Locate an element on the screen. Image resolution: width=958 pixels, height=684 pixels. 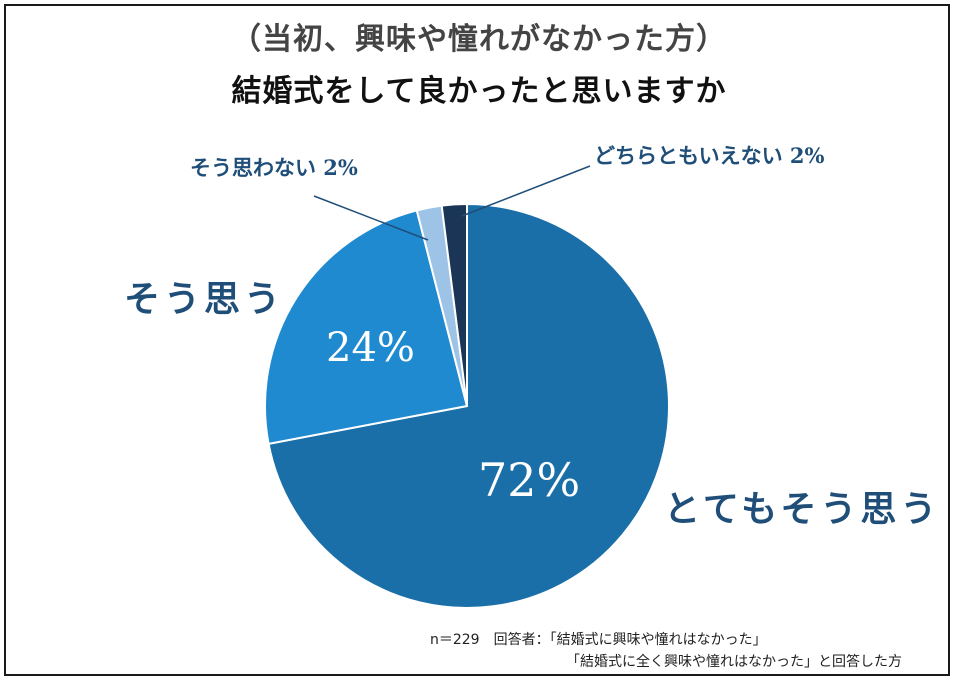
label-agree: そう思う is located at coordinates (204, 299).